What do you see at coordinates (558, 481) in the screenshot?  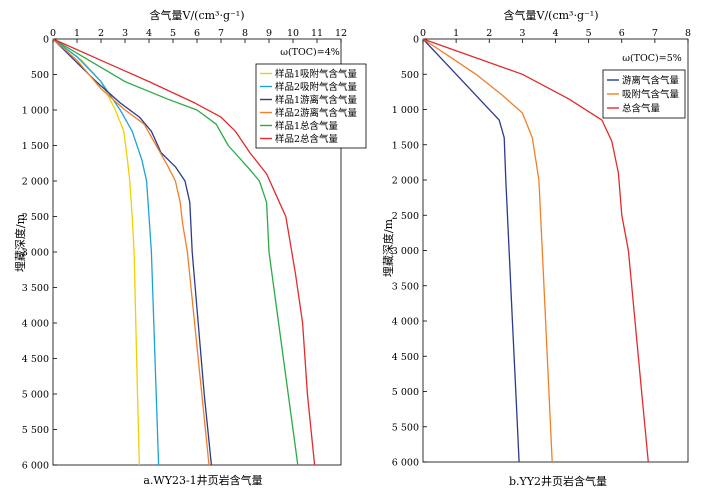 I see `chart-title: b.YY2井页岩含气量` at bounding box center [558, 481].